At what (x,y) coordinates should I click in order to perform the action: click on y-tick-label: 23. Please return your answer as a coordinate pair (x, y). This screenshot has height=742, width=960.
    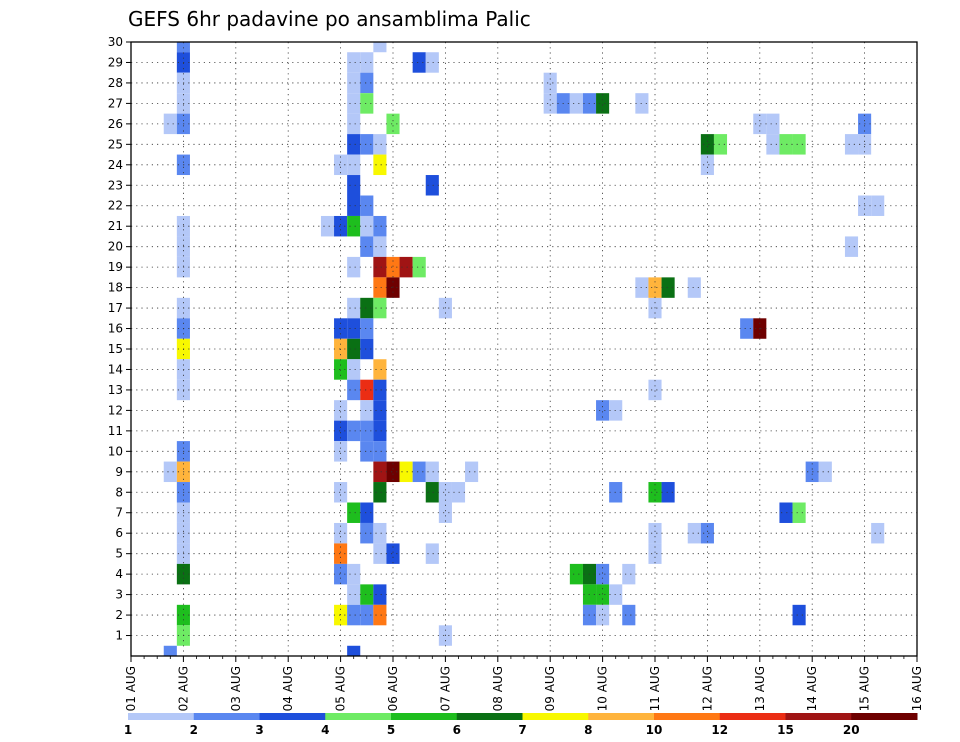
    Looking at the image, I should click on (115, 185).